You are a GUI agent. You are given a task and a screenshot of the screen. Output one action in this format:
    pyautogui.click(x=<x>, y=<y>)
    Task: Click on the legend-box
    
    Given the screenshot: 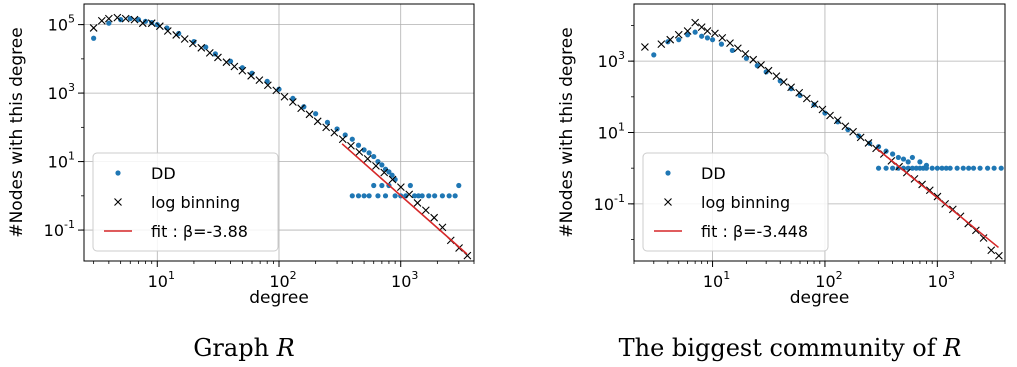 What is the action you would take?
    pyautogui.click(x=735, y=202)
    